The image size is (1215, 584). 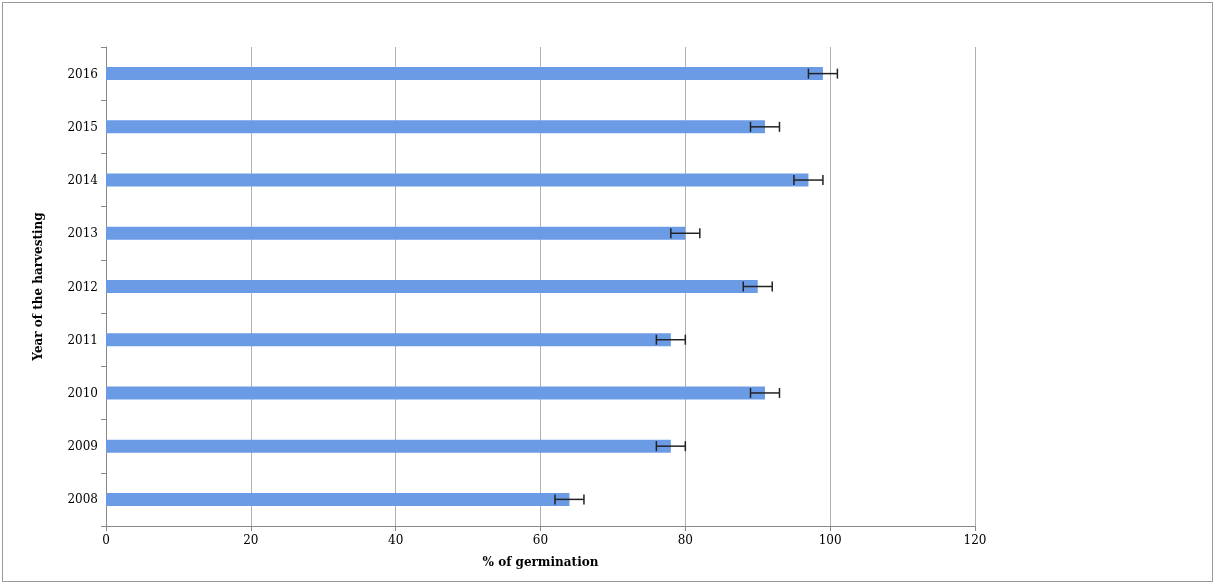 I want to click on y-tick-label: 2010, so click(x=82, y=392).